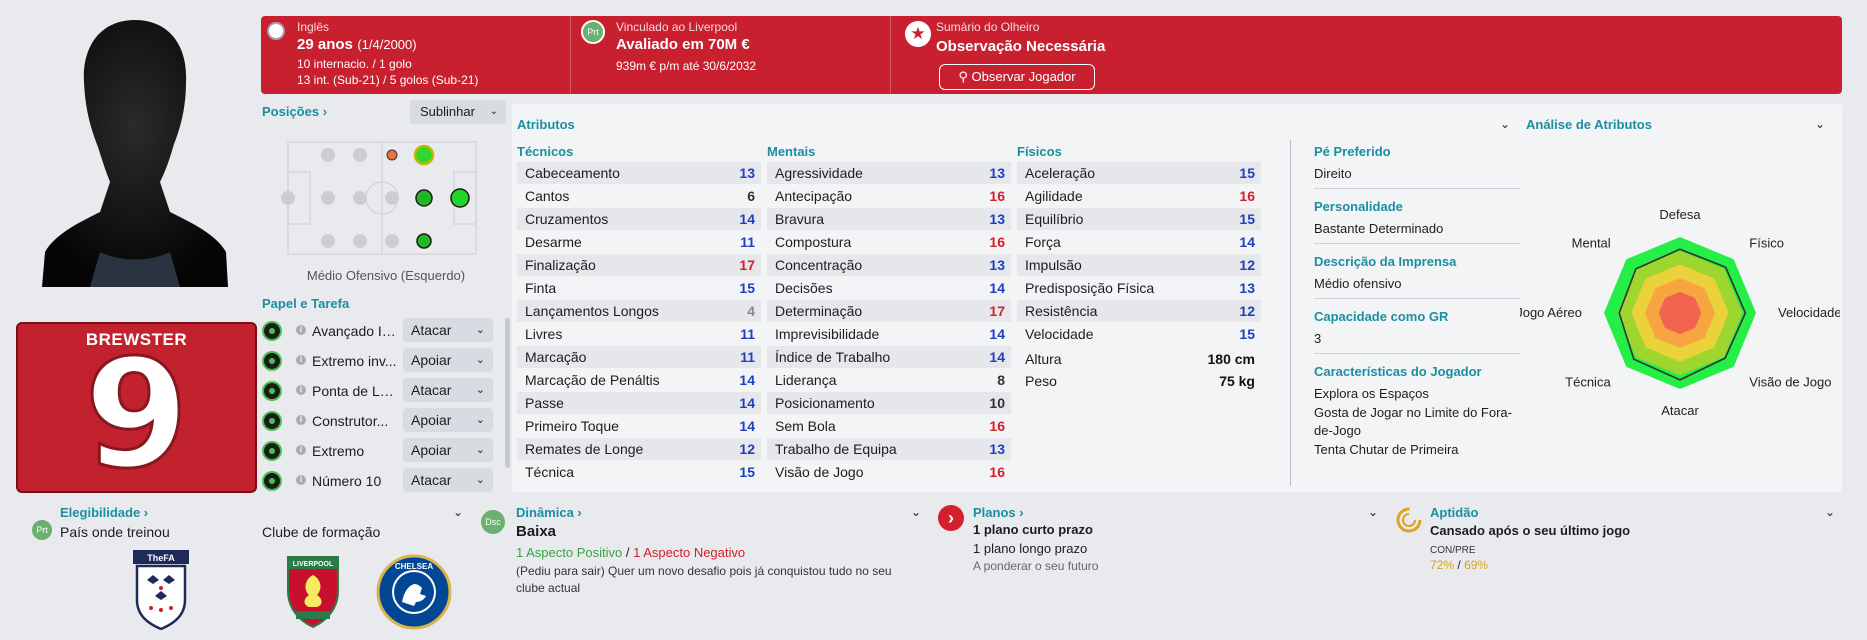  What do you see at coordinates (689, 552) in the screenshot?
I see `negative-aspect: 1 Aspecto Negativo` at bounding box center [689, 552].